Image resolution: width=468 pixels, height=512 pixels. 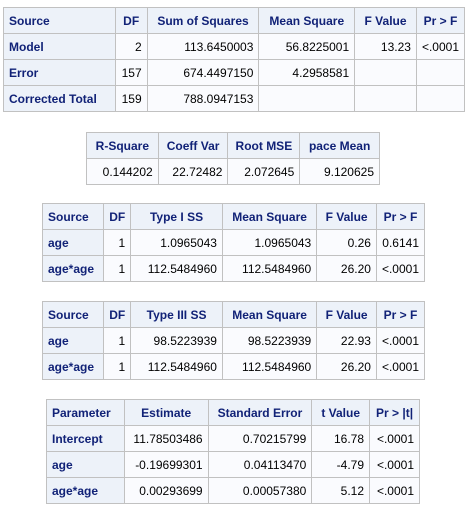 I want to click on type1-header-f: F Value, so click(x=346, y=216).